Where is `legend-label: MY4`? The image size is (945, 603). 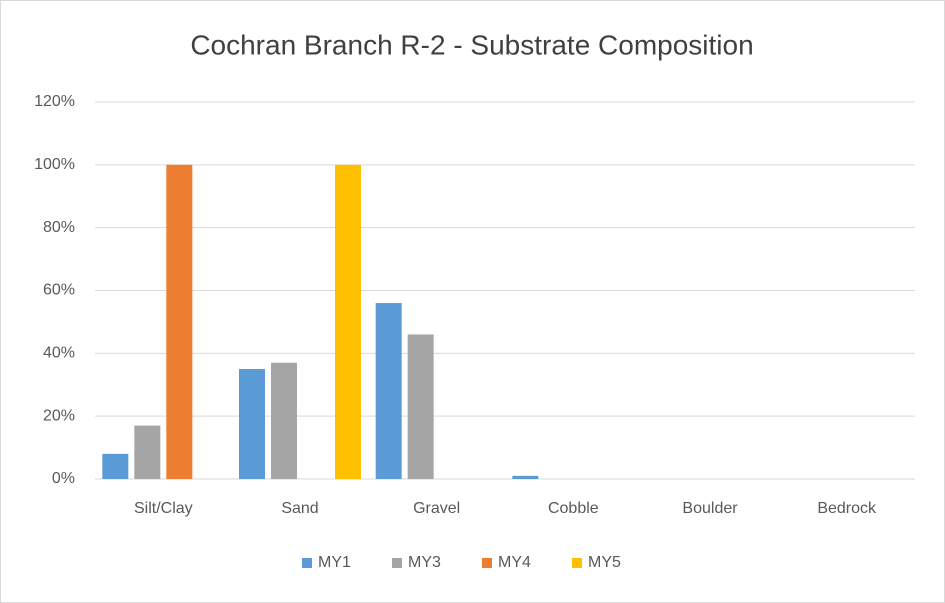 legend-label: MY4 is located at coordinates (514, 562).